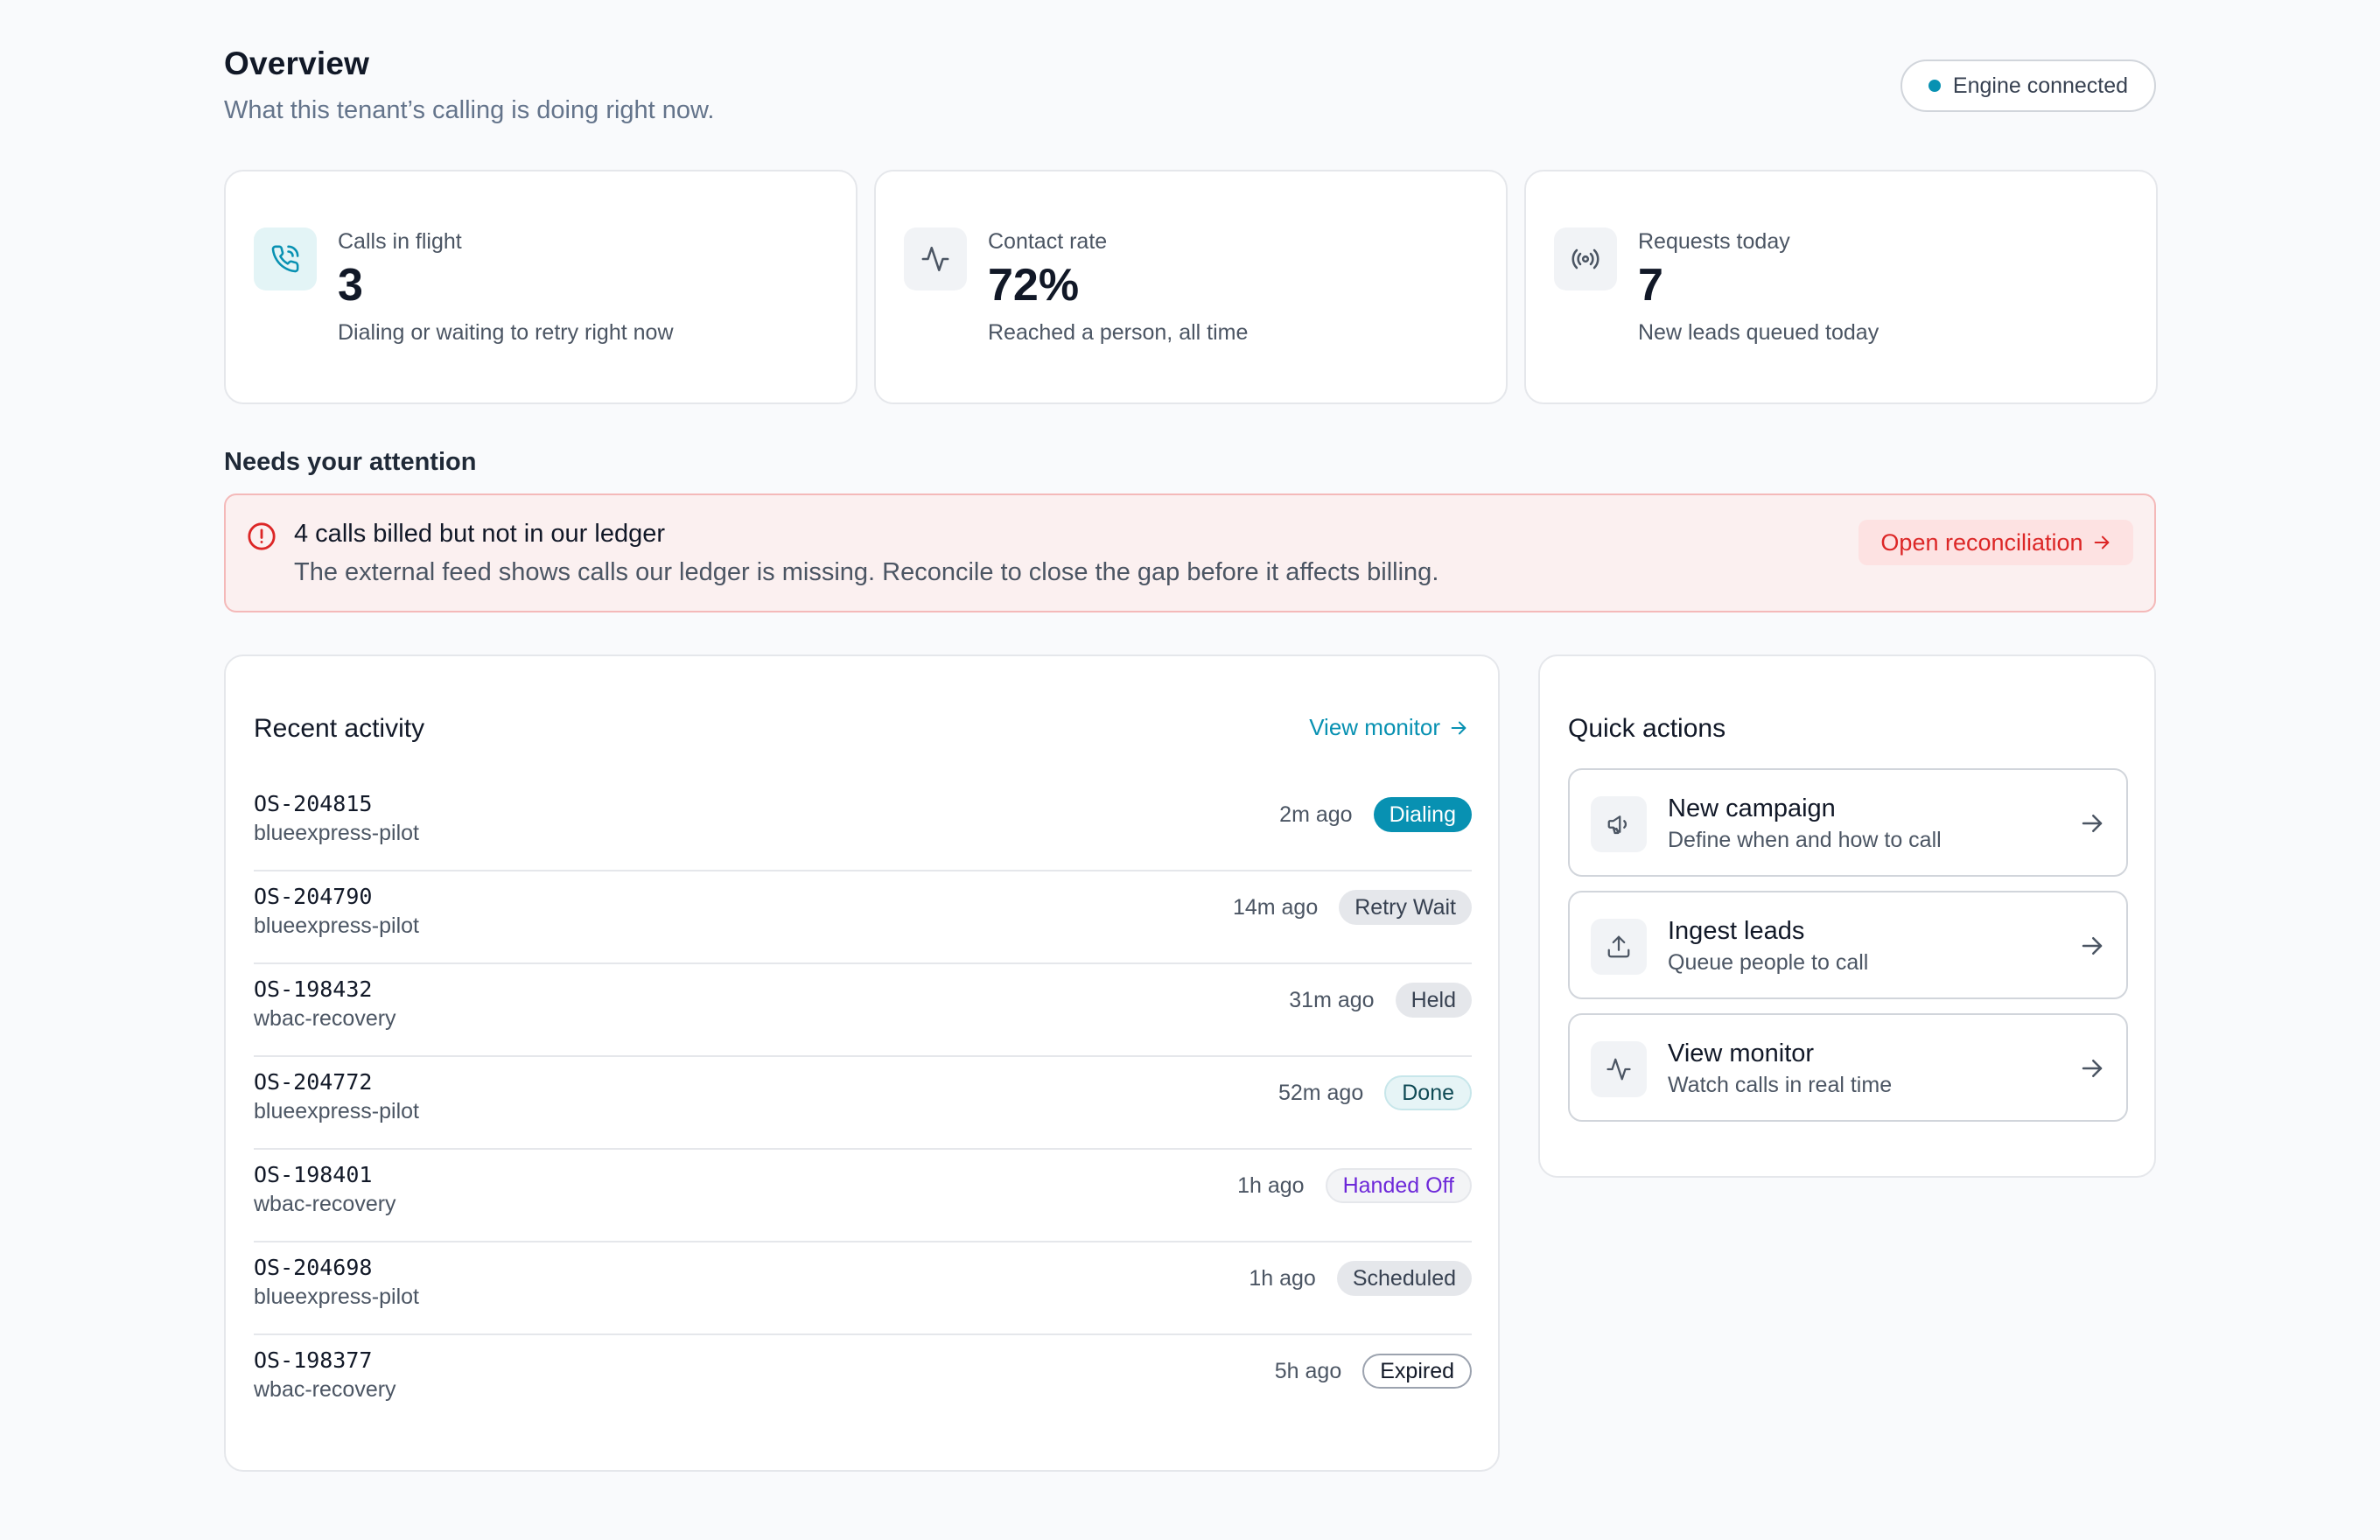 This screenshot has height=1540, width=2380. Describe the element at coordinates (1118, 332) in the screenshot. I see `stat-description: Reached a person, all time` at that location.